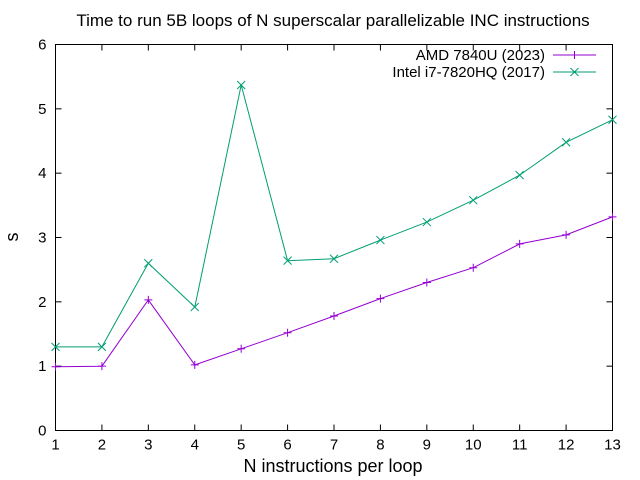 Image resolution: width=640 pixels, height=480 pixels. What do you see at coordinates (12, 237) in the screenshot?
I see `y-axis-label: s` at bounding box center [12, 237].